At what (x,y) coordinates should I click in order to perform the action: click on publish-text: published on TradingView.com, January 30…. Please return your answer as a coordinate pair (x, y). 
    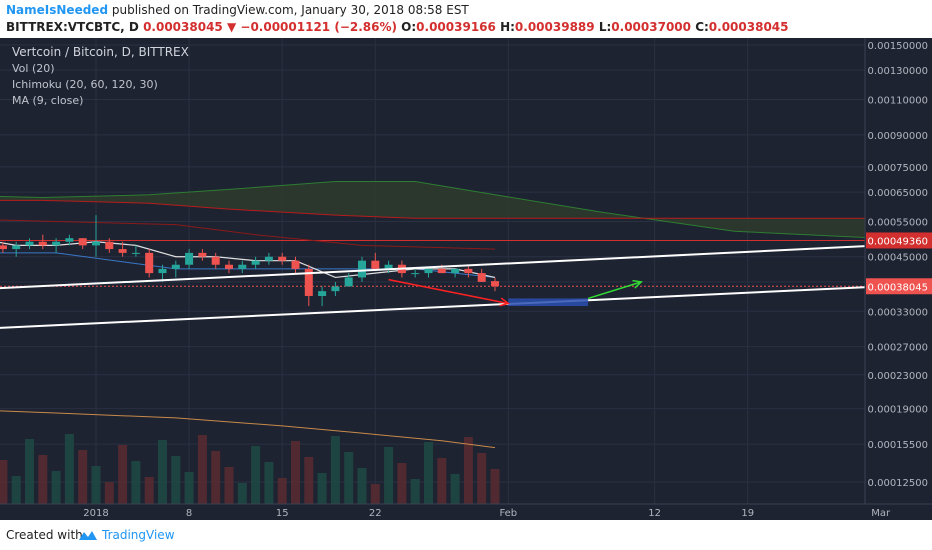
    Looking at the image, I should click on (290, 10).